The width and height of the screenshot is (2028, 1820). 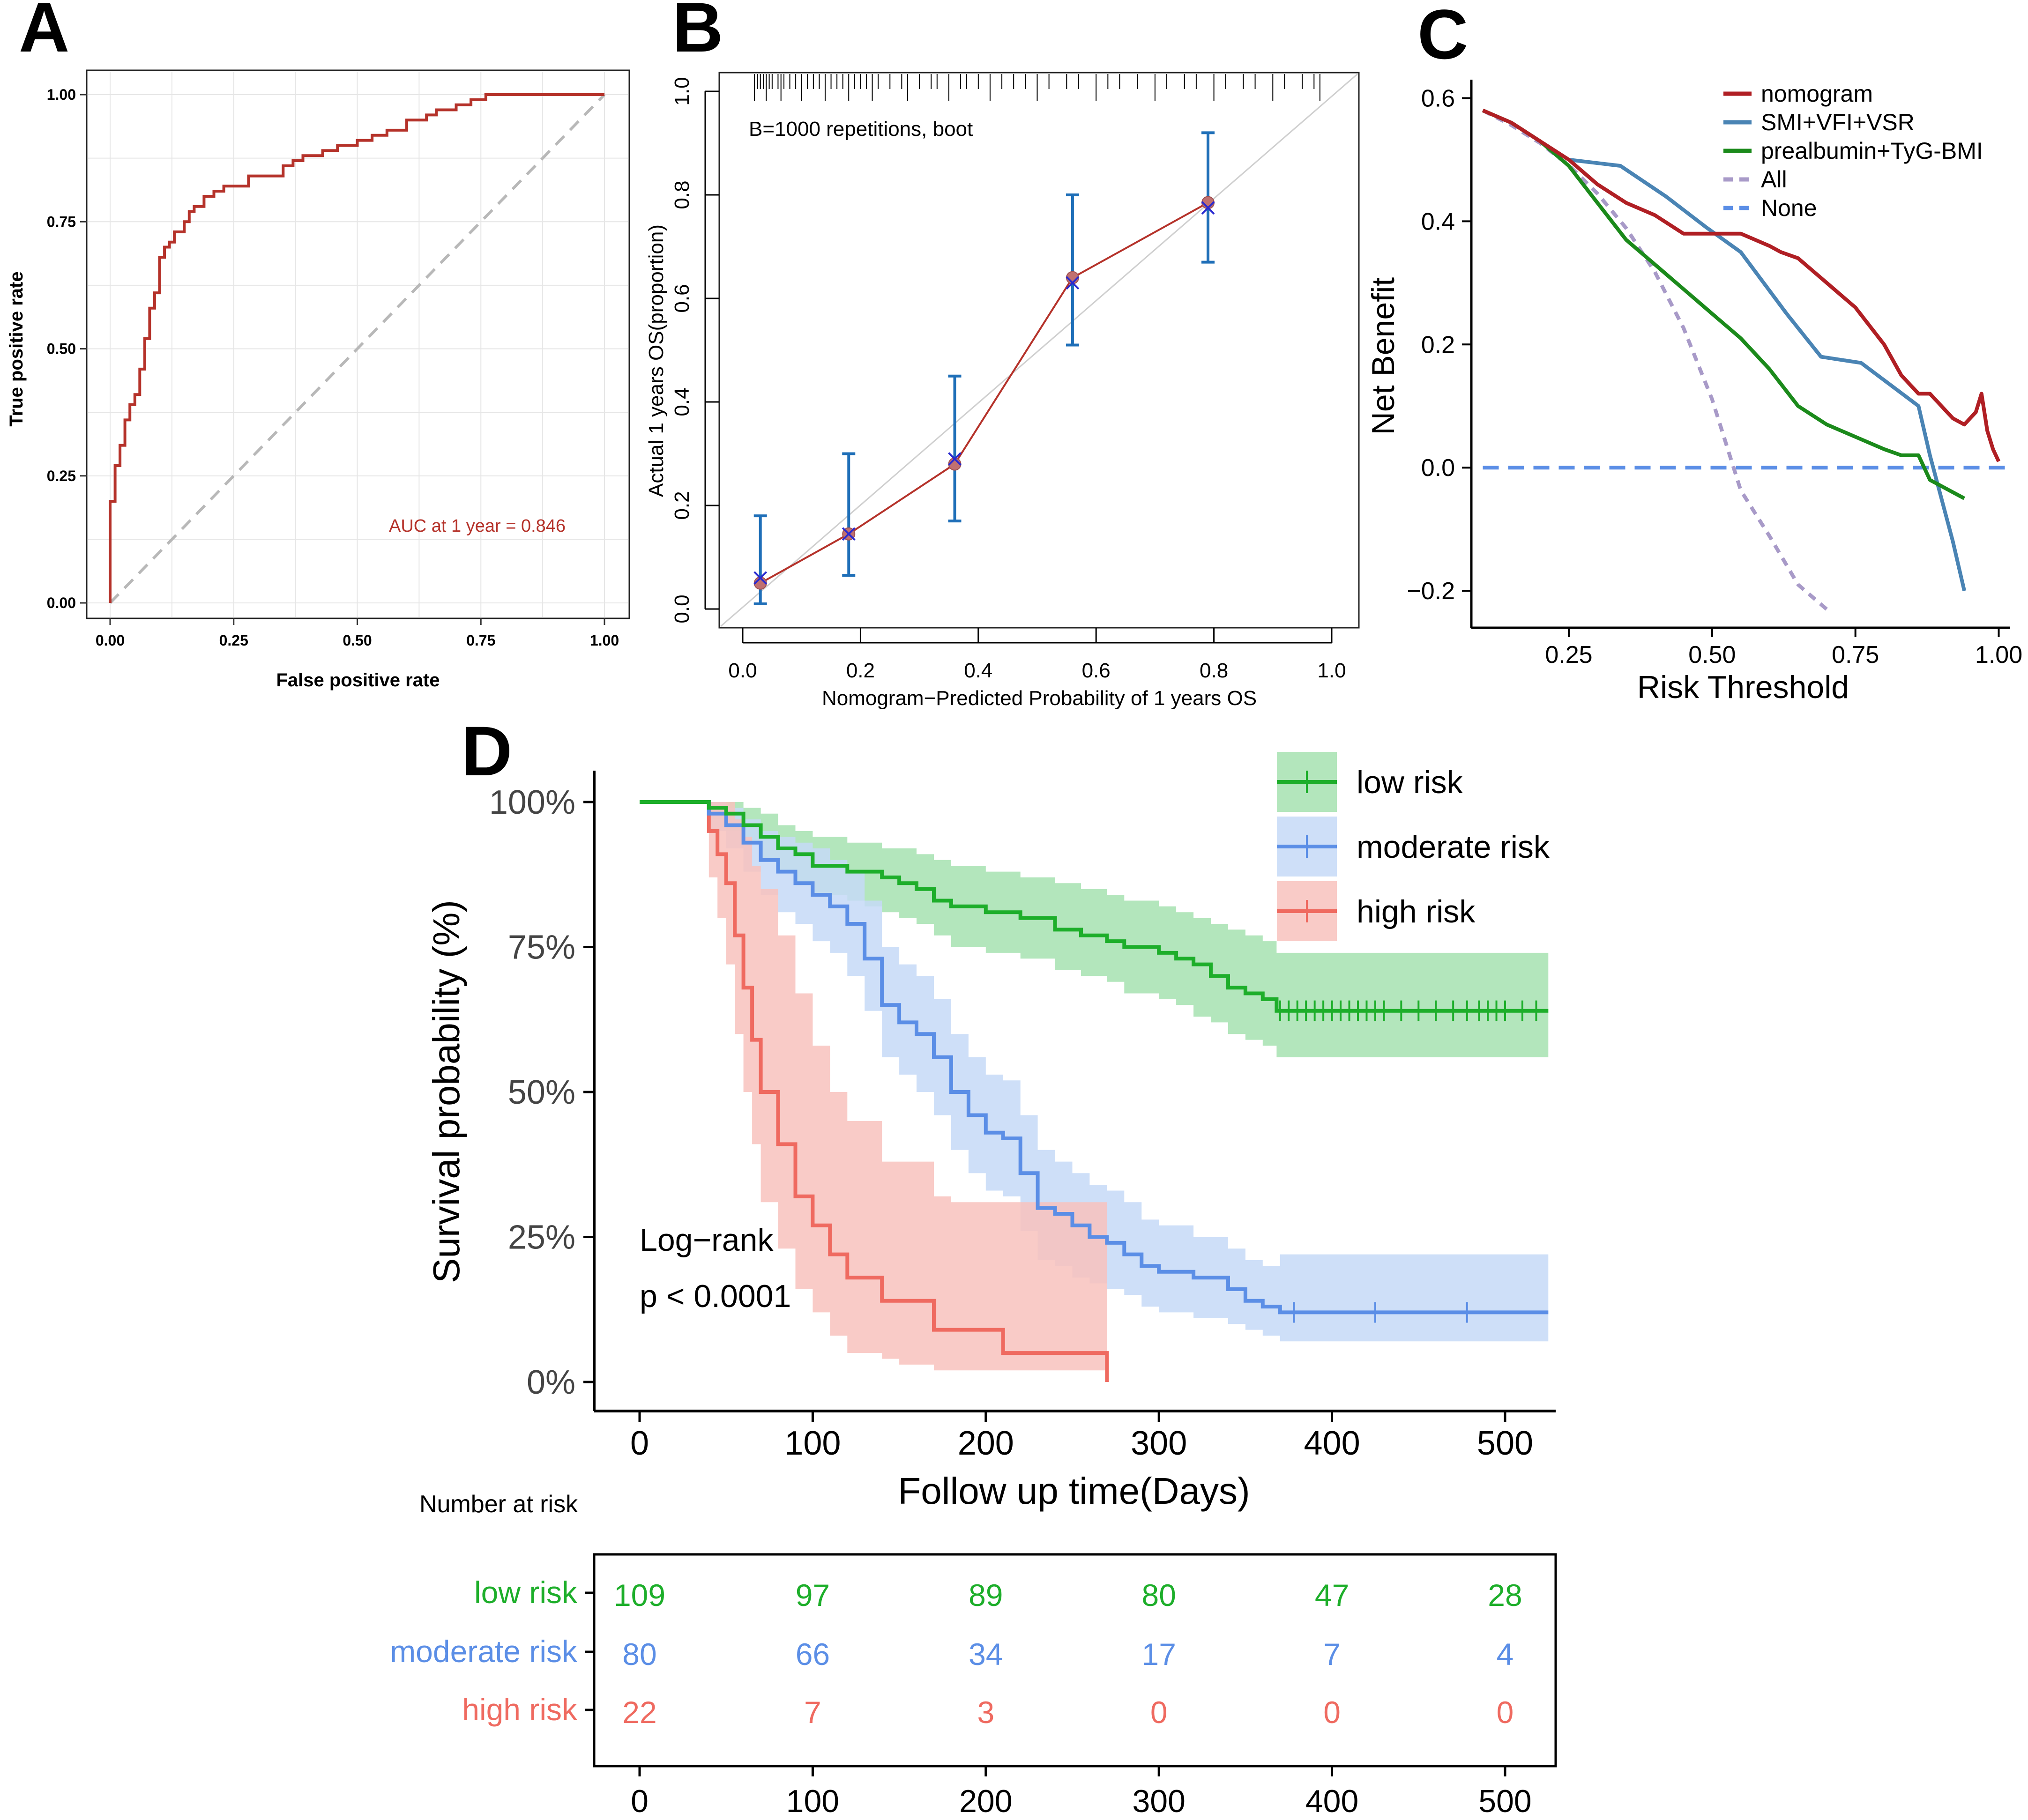 What do you see at coordinates (484, 1651) in the screenshot?
I see `risk-table-row-label: moderate risk` at bounding box center [484, 1651].